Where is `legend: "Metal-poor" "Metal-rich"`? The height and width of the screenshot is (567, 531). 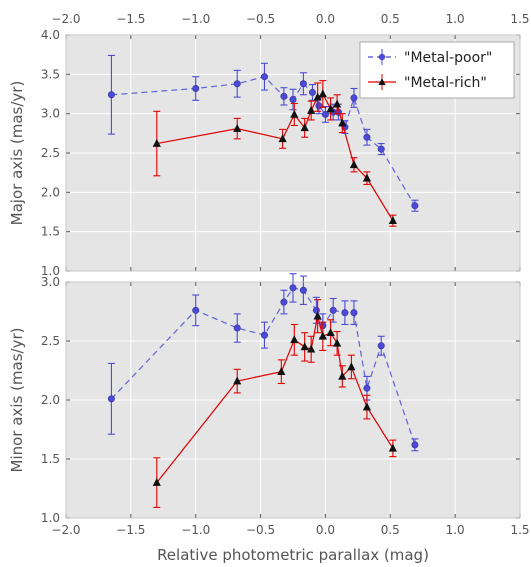
legend: "Metal-poor" "Metal-rich" is located at coordinates (437, 70).